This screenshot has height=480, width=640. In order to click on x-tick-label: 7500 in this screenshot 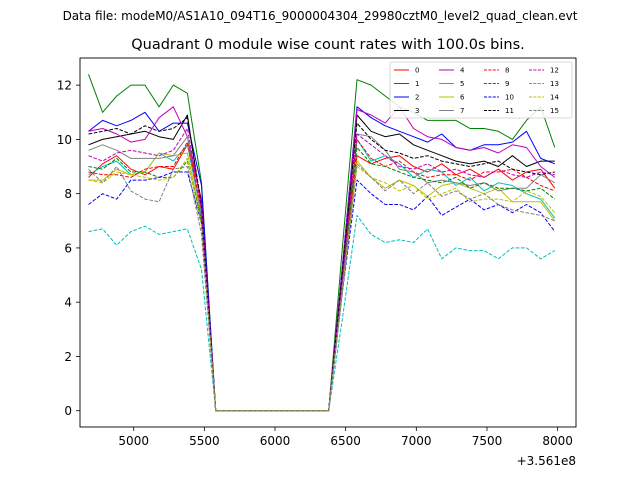, I will do `click(487, 441)`.